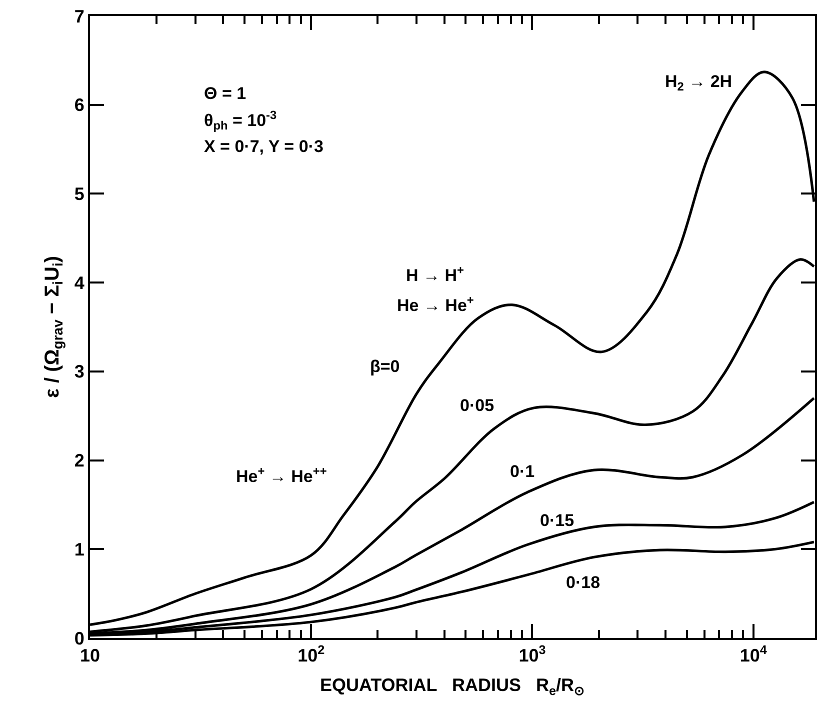 The image size is (823, 706). Describe the element at coordinates (583, 582) in the screenshot. I see `series-label: 0·18` at that location.